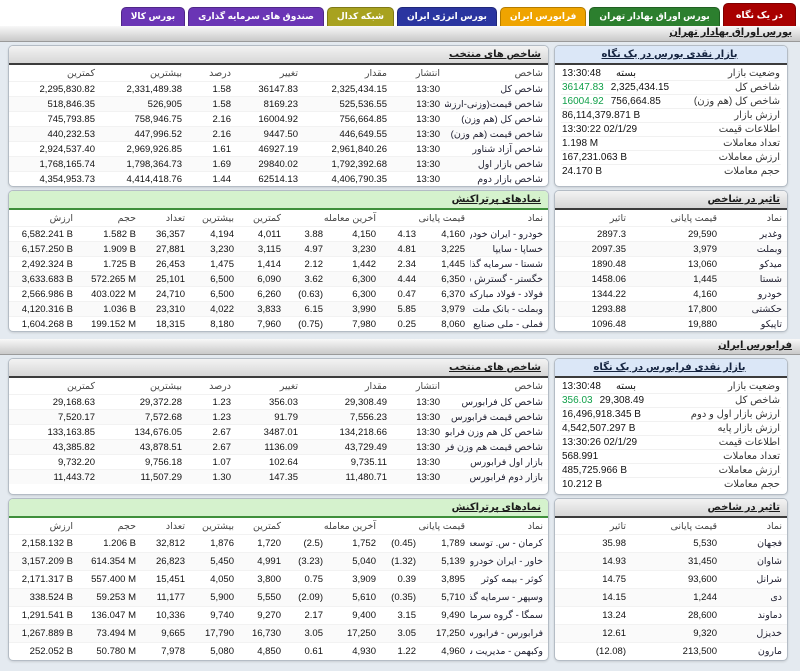 This screenshot has width=800, height=671. Describe the element at coordinates (496, 432) in the screenshot. I see `symbol-link: شاخص کل هم وزن فرابورس` at that location.